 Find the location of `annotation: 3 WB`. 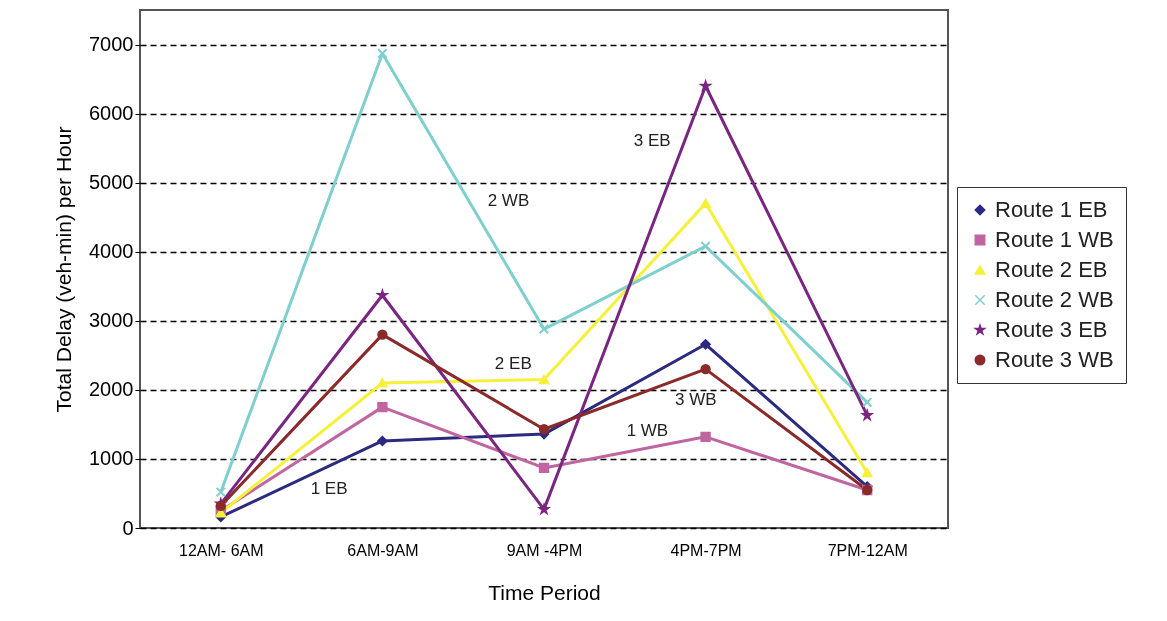

annotation: 3 WB is located at coordinates (696, 400).